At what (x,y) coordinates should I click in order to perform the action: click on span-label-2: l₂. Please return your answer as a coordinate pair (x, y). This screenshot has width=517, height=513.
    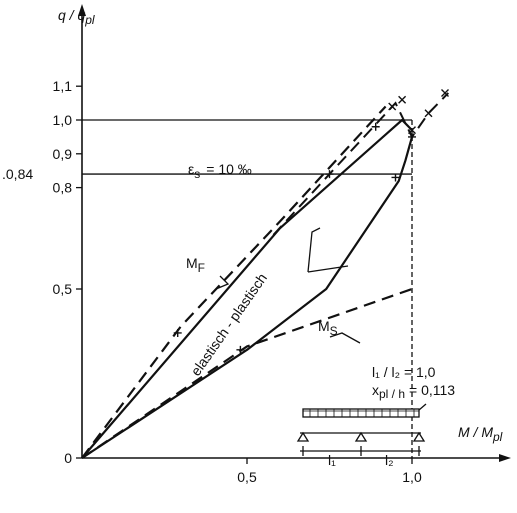
    Looking at the image, I should click on (389, 460).